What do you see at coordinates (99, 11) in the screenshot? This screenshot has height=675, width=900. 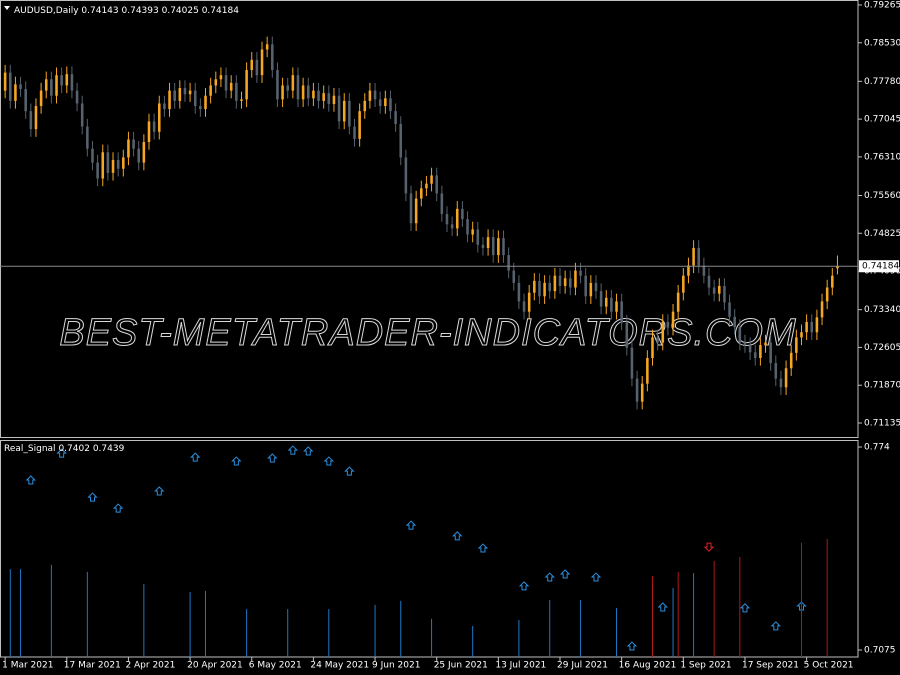 I see `header-value: 0.74143` at bounding box center [99, 11].